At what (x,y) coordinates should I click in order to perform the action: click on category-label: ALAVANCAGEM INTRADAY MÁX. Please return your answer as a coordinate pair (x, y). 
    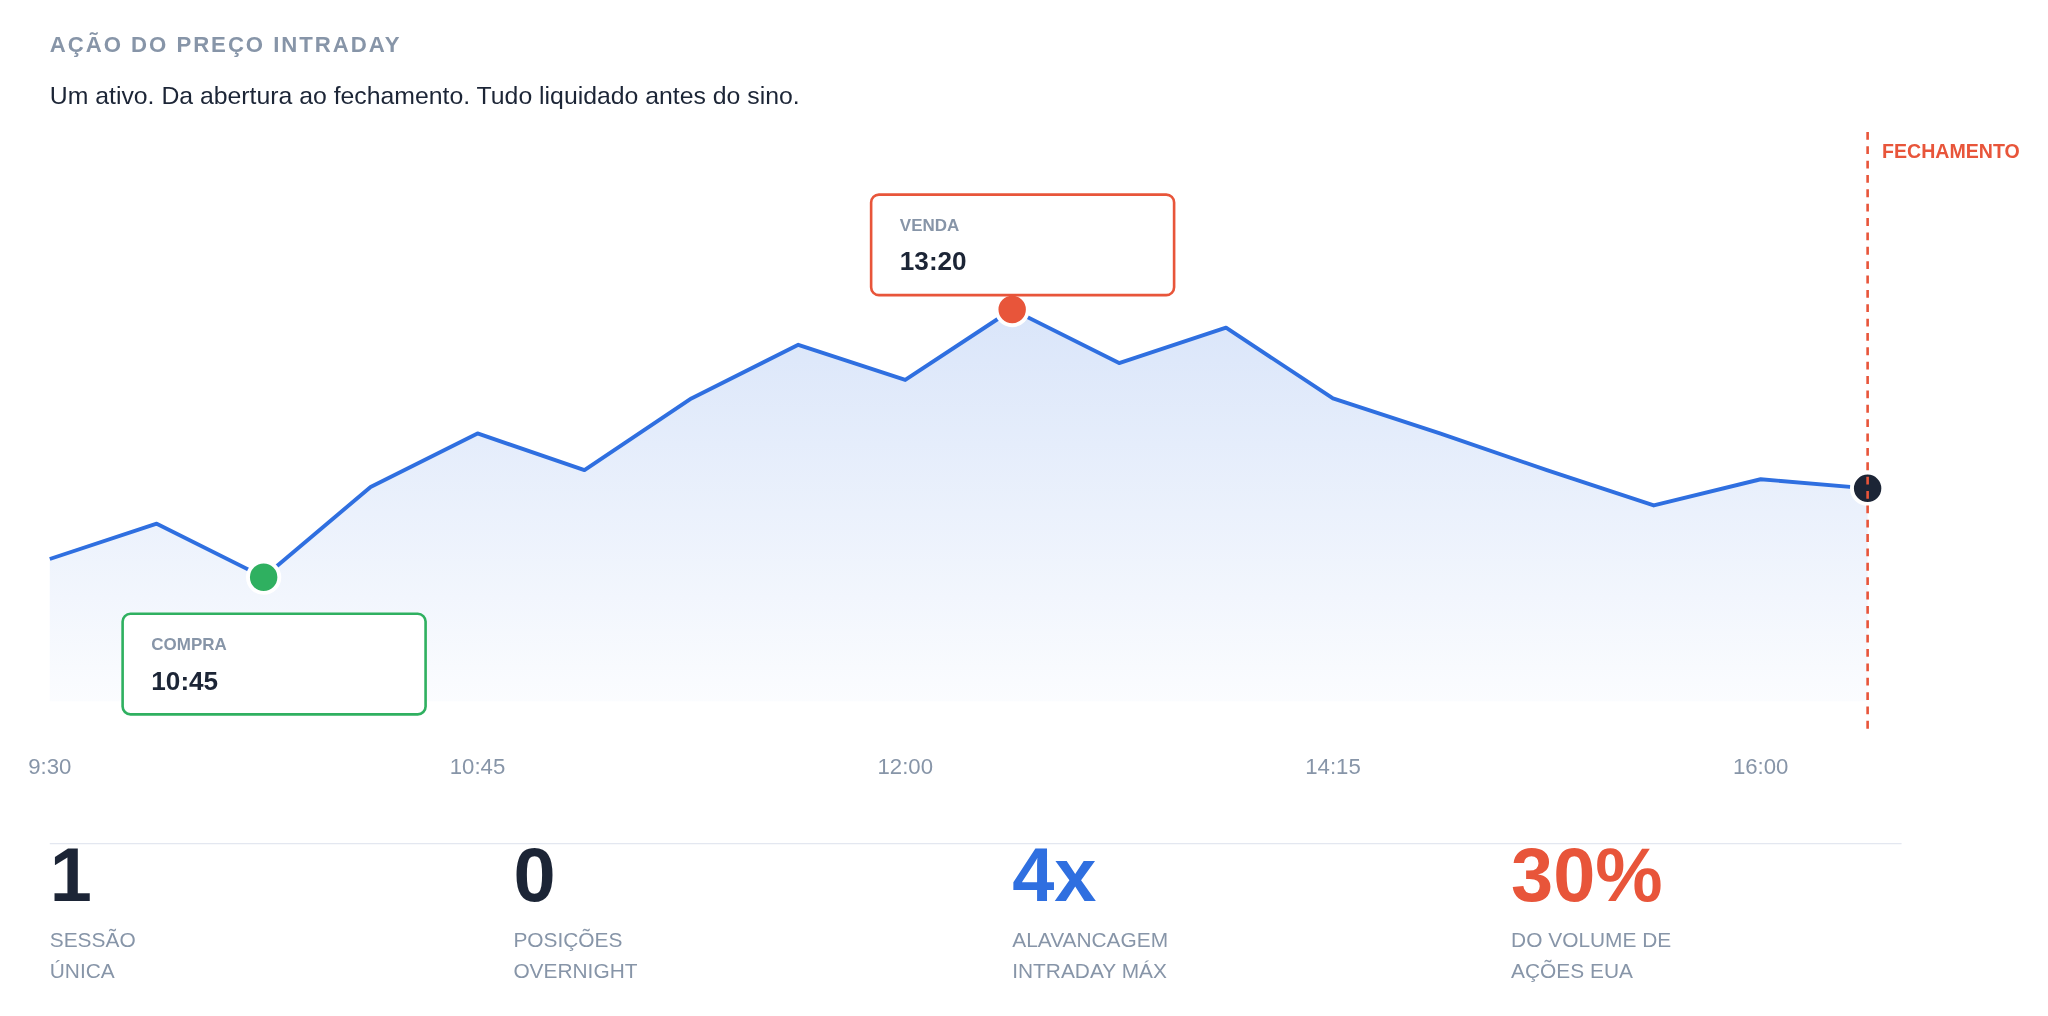
    Looking at the image, I should click on (1090, 955).